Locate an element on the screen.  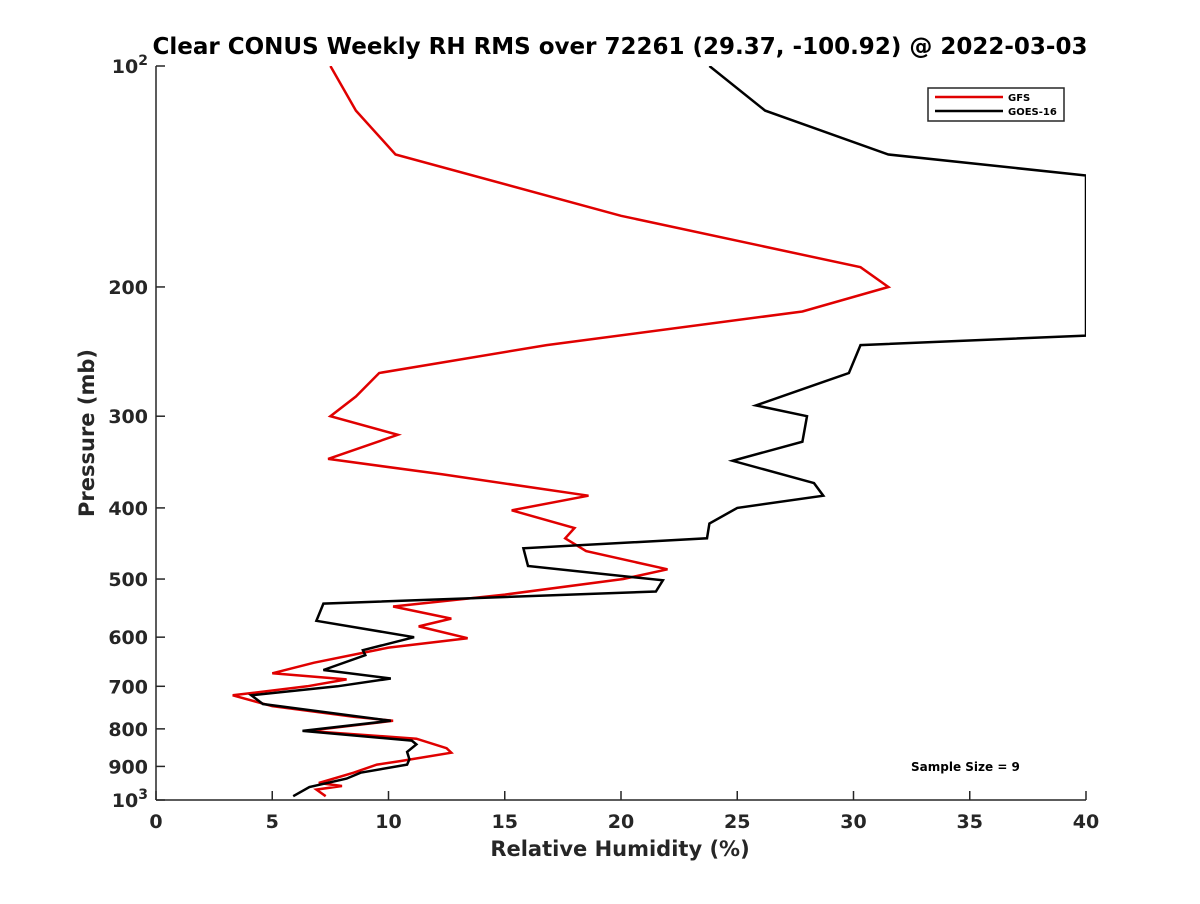
legend-label-goes16: GOES-16 is located at coordinates (1032, 112).